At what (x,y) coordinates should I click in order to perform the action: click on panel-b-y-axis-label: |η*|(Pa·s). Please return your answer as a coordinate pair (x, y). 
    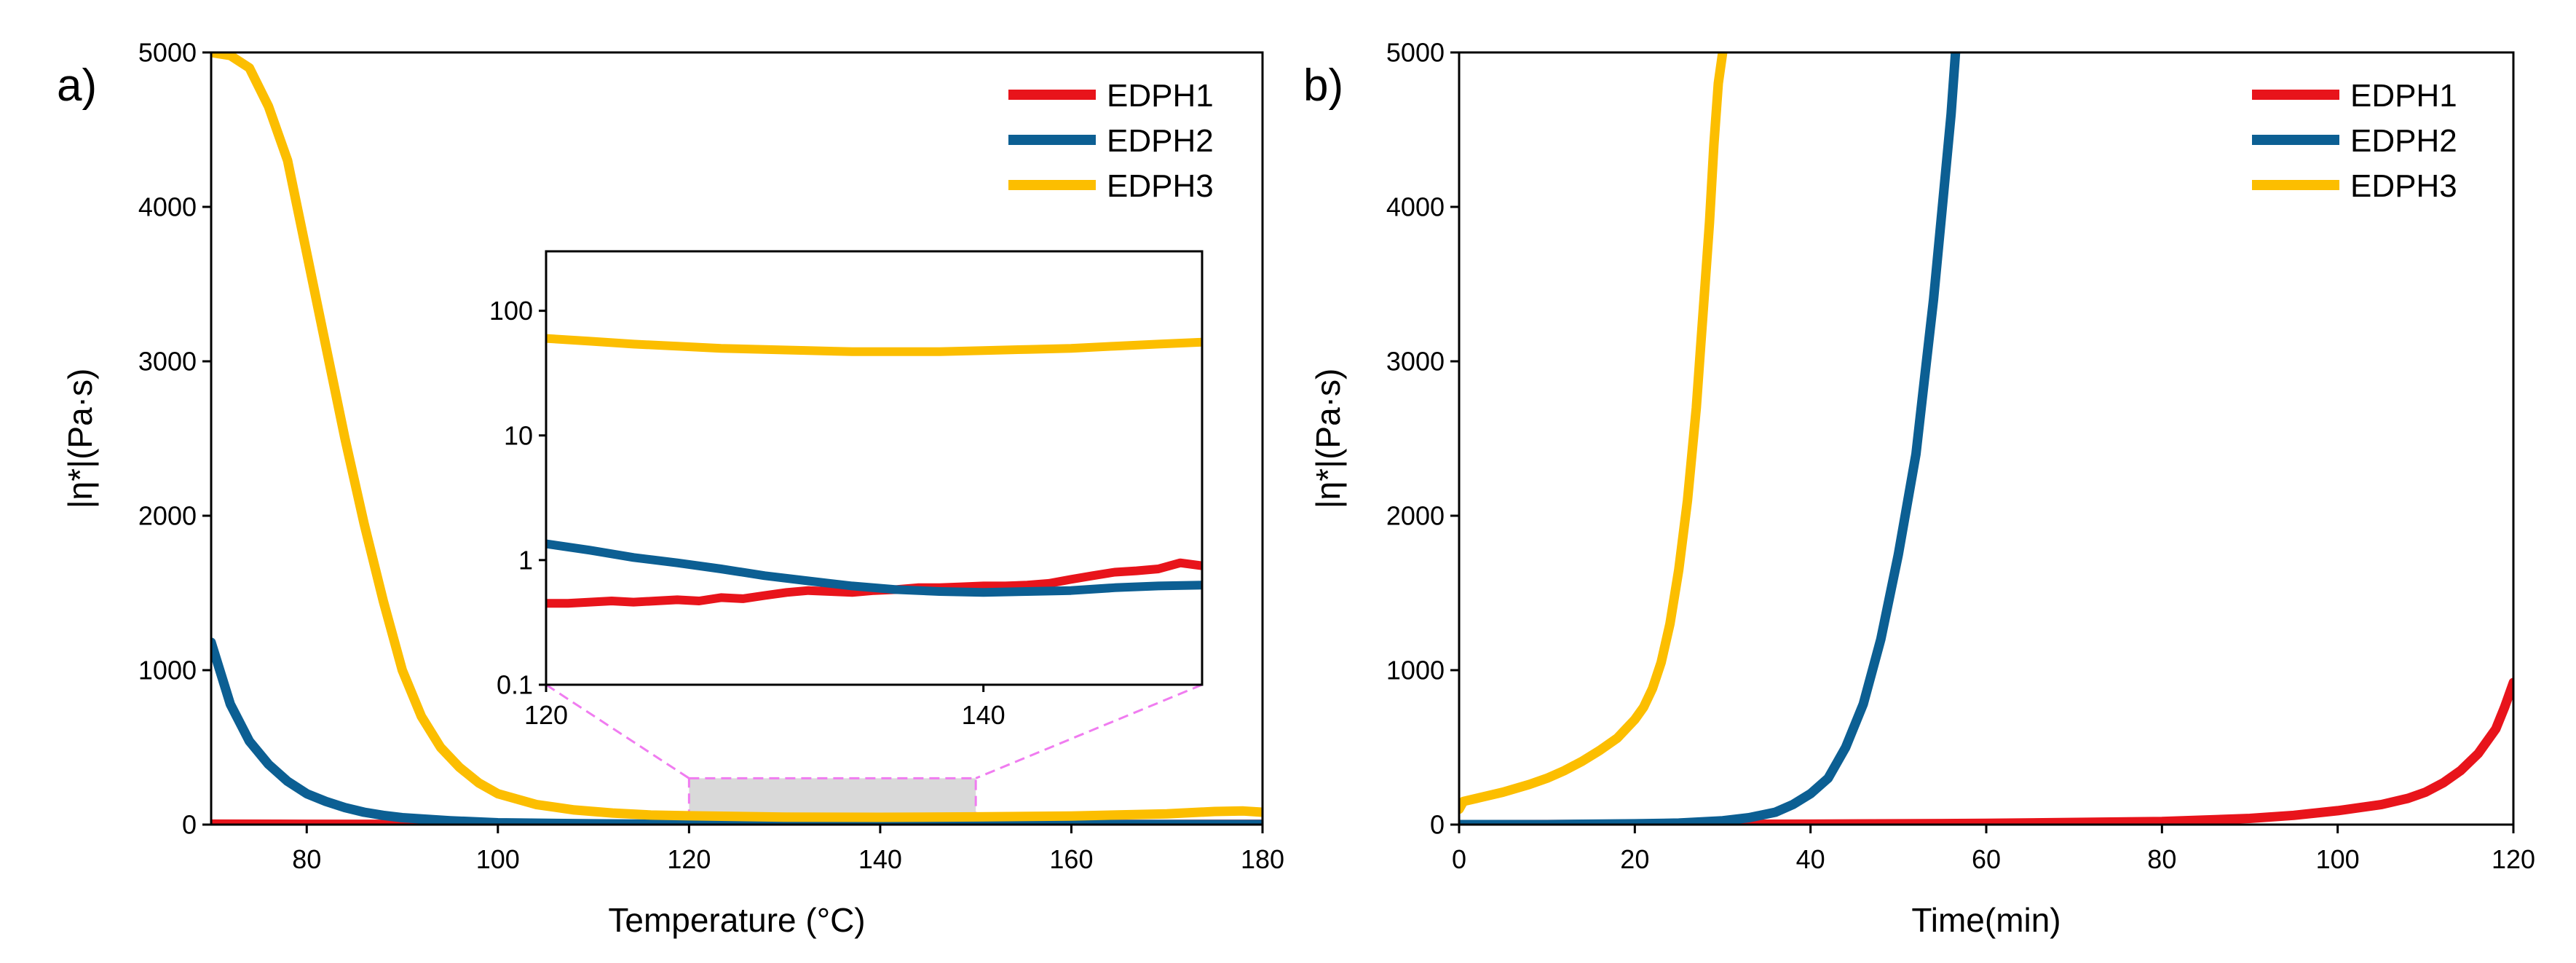
    Looking at the image, I should click on (1328, 439).